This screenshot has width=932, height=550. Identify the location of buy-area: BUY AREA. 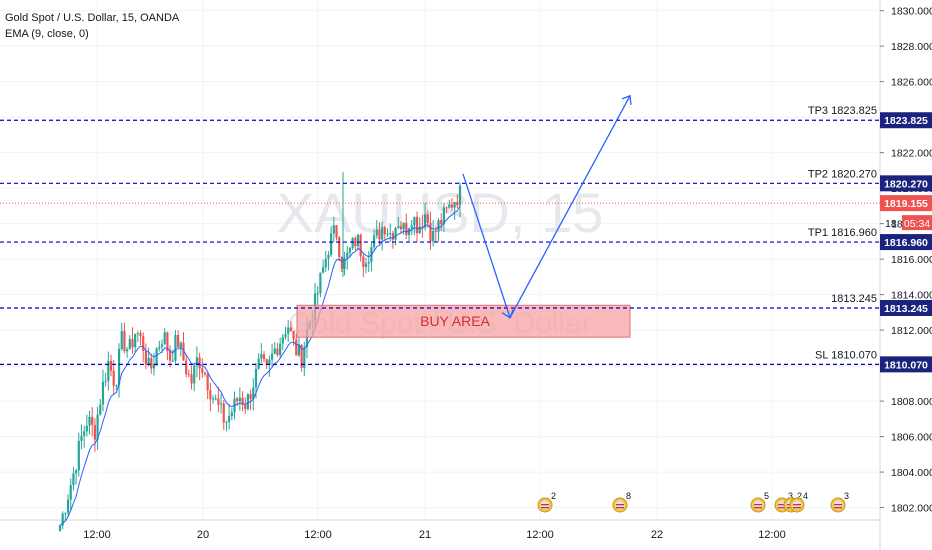
(463, 321).